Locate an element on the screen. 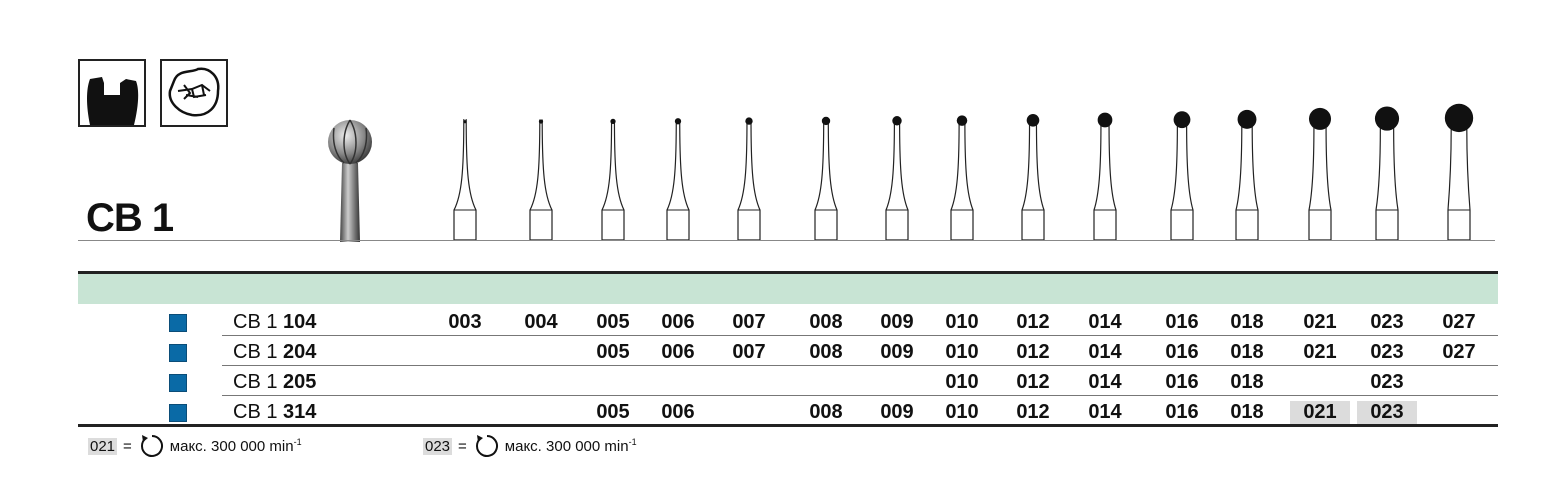 Image resolution: width=1555 pixels, height=500 pixels. size-cell: 003 is located at coordinates (465, 322).